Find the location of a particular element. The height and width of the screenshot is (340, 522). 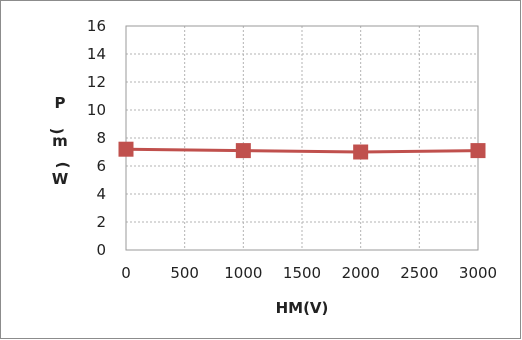

x-tick-label: 2500 is located at coordinates (419, 273).